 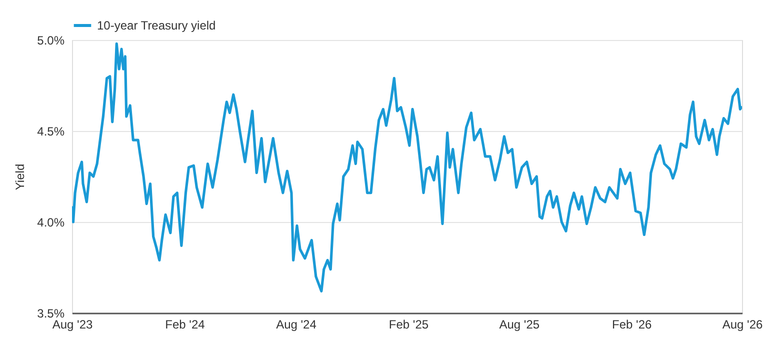 What do you see at coordinates (51, 41) in the screenshot?
I see `y-tick-label: 5.0%` at bounding box center [51, 41].